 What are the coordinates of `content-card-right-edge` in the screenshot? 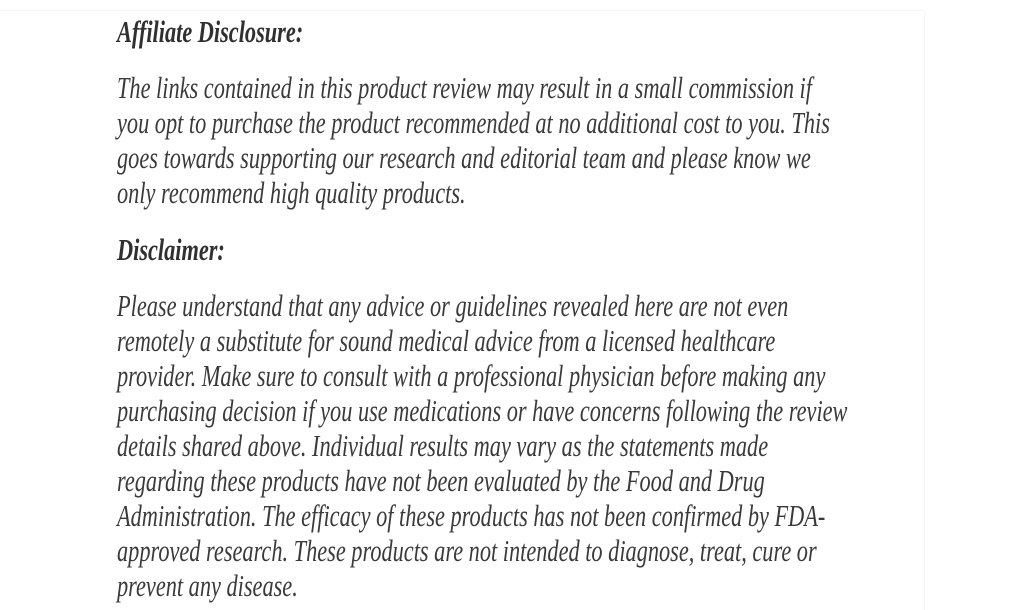 It's located at (924, 310).